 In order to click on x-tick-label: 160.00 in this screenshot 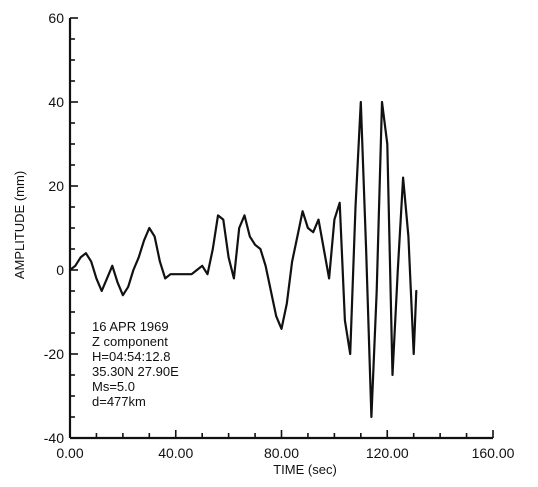, I will do `click(493, 453)`.